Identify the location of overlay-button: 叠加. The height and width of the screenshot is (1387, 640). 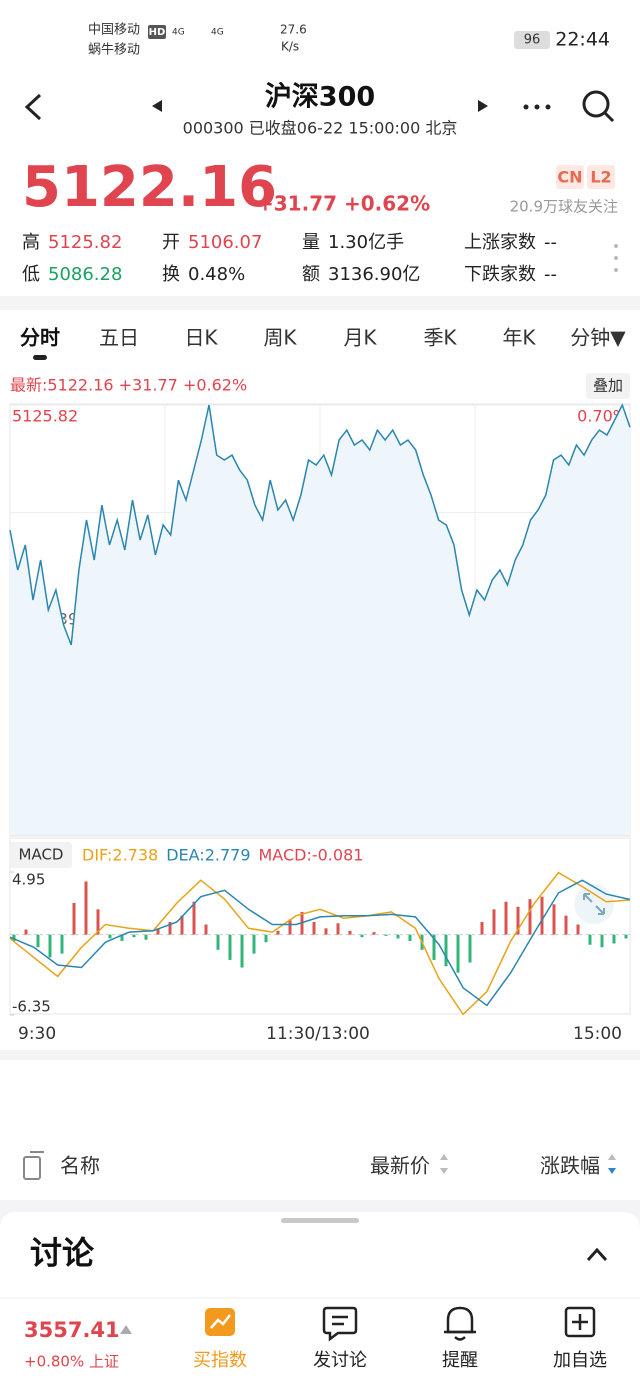
(608, 386).